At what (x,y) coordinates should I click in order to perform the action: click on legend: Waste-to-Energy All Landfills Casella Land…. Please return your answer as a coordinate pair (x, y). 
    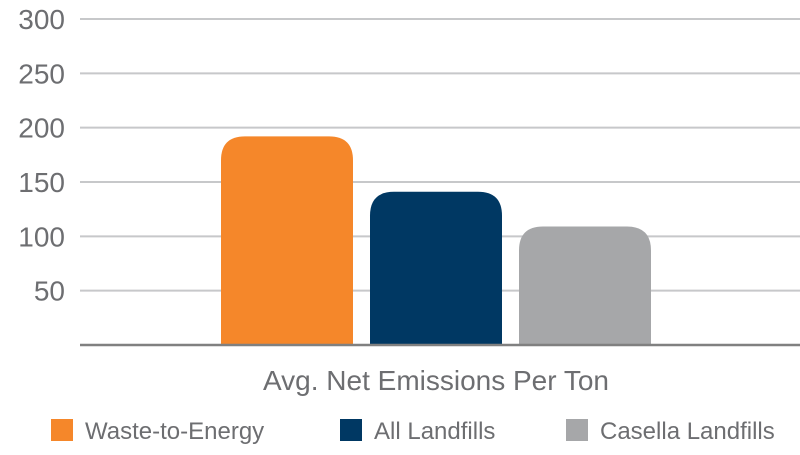
    Looking at the image, I should click on (413, 431).